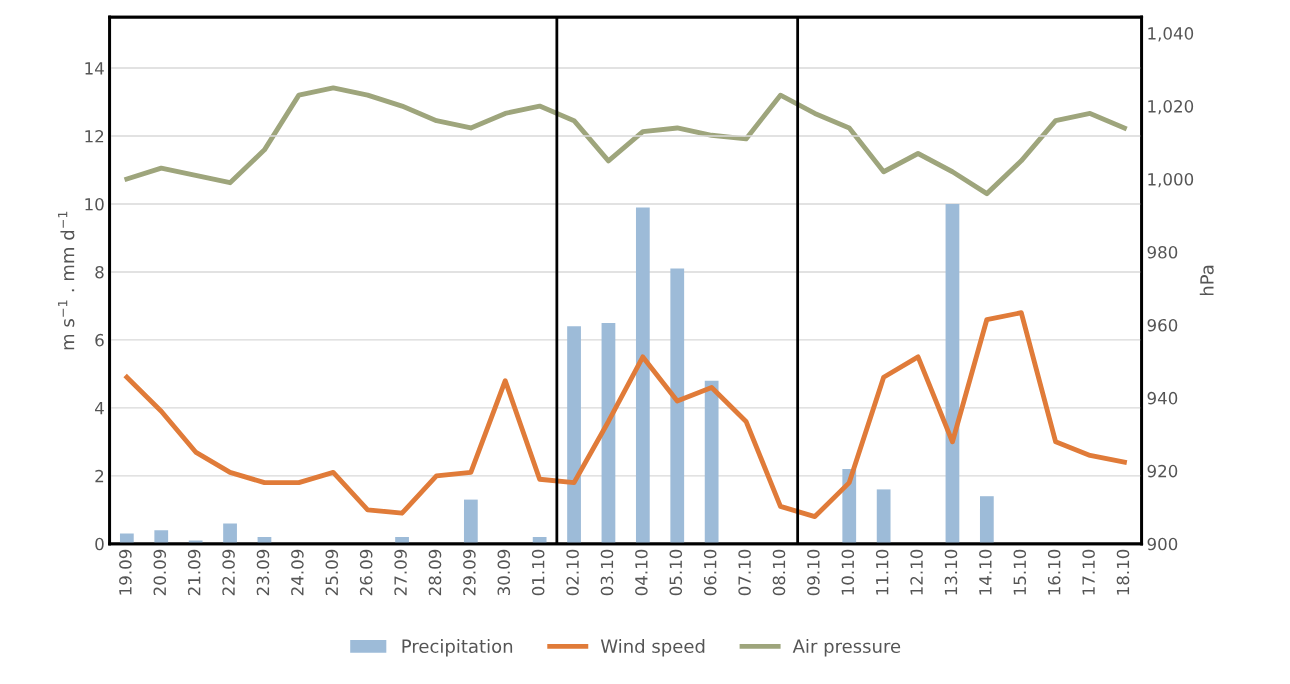 The width and height of the screenshot is (1290, 684). I want to click on x-tick-label: 25.09, so click(332, 572).